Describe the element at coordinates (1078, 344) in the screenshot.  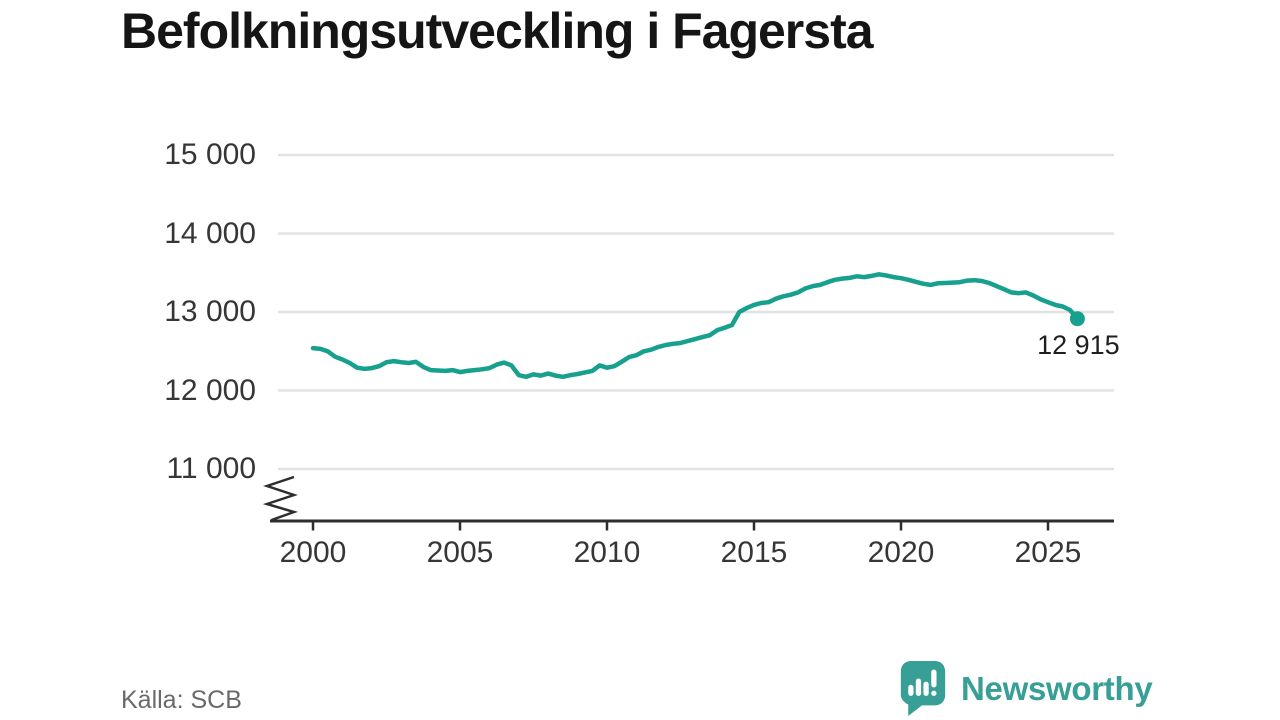
I see `end-value-label: 12 915` at that location.